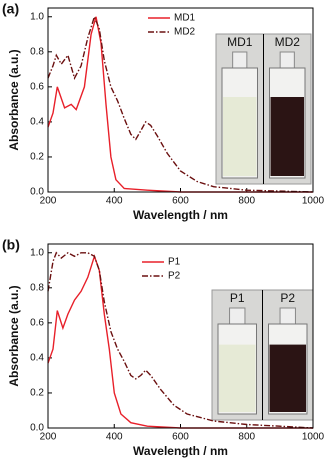  Describe the element at coordinates (174, 262) in the screenshot. I see `legend-label: P1` at that location.